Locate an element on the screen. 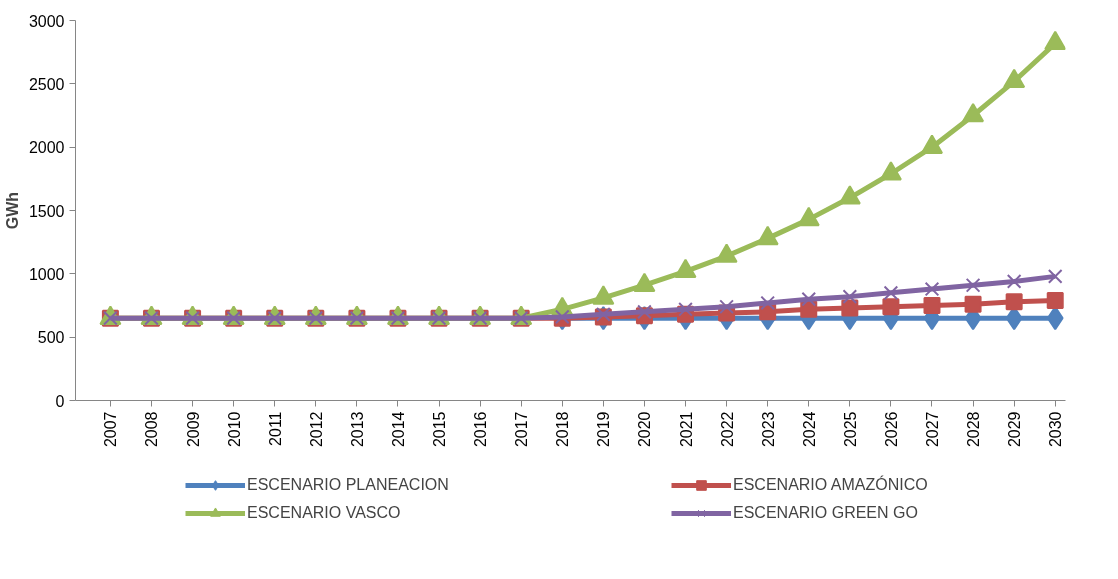  legend-label: ESCENARIO PLANEACION is located at coordinates (348, 485).